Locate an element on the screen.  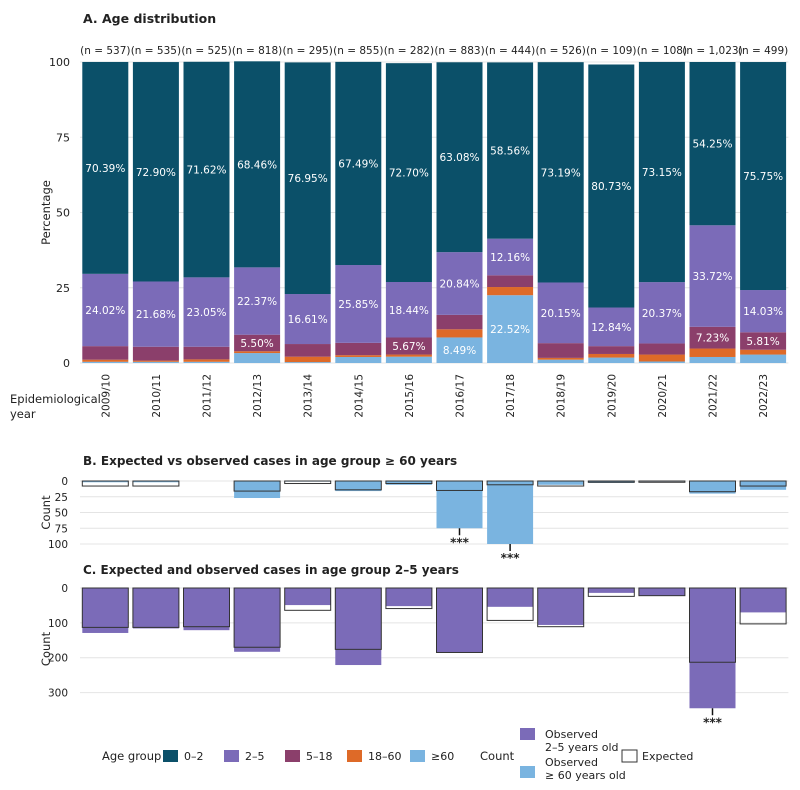
panel-c-y-tick: 200 is located at coordinates (58, 659).